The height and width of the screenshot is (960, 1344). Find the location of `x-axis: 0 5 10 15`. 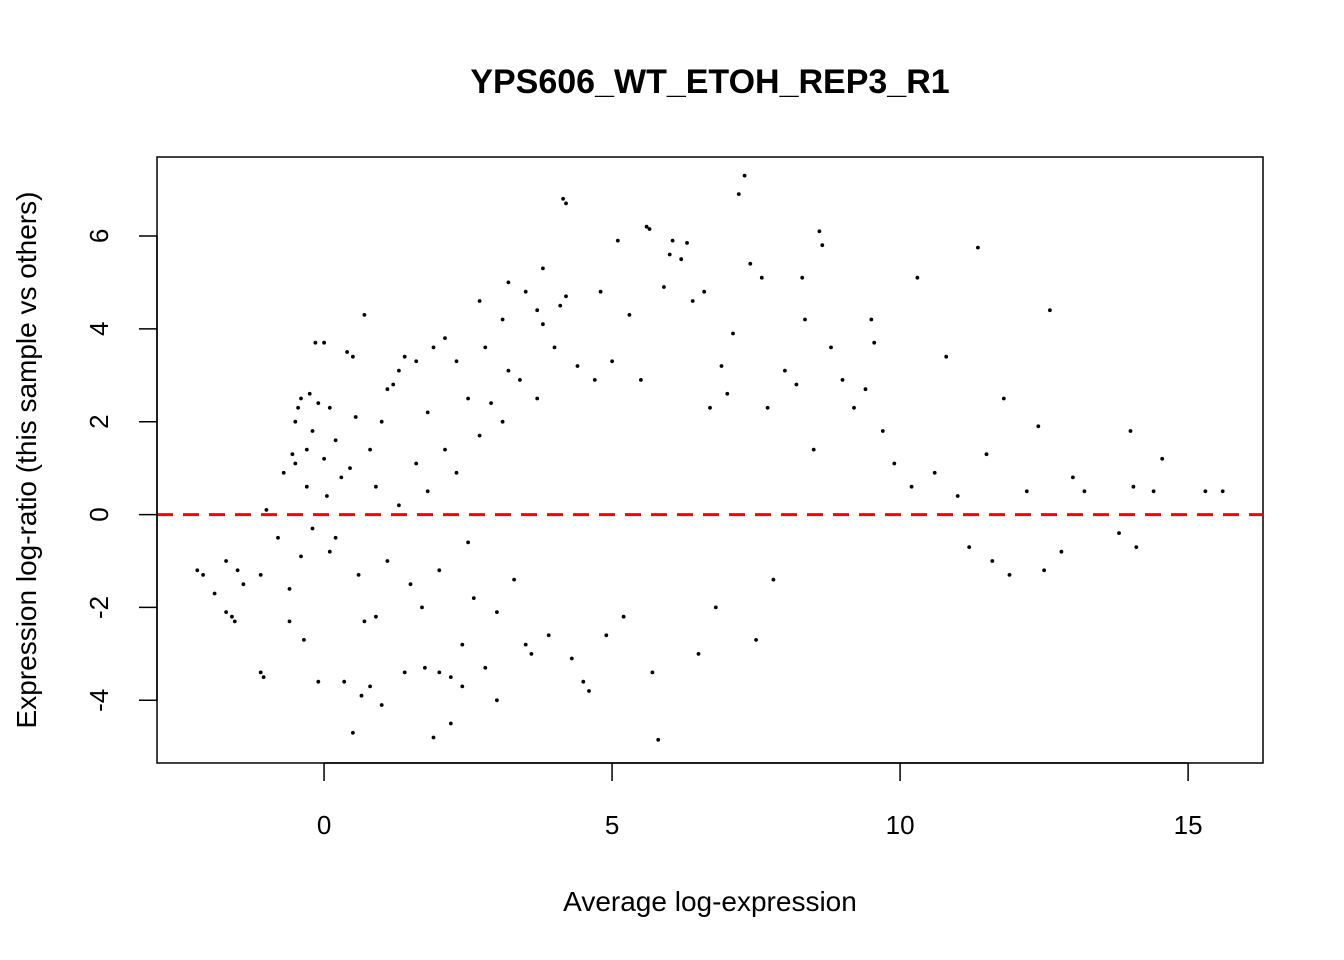

x-axis: 0 5 10 15 is located at coordinates (760, 801).